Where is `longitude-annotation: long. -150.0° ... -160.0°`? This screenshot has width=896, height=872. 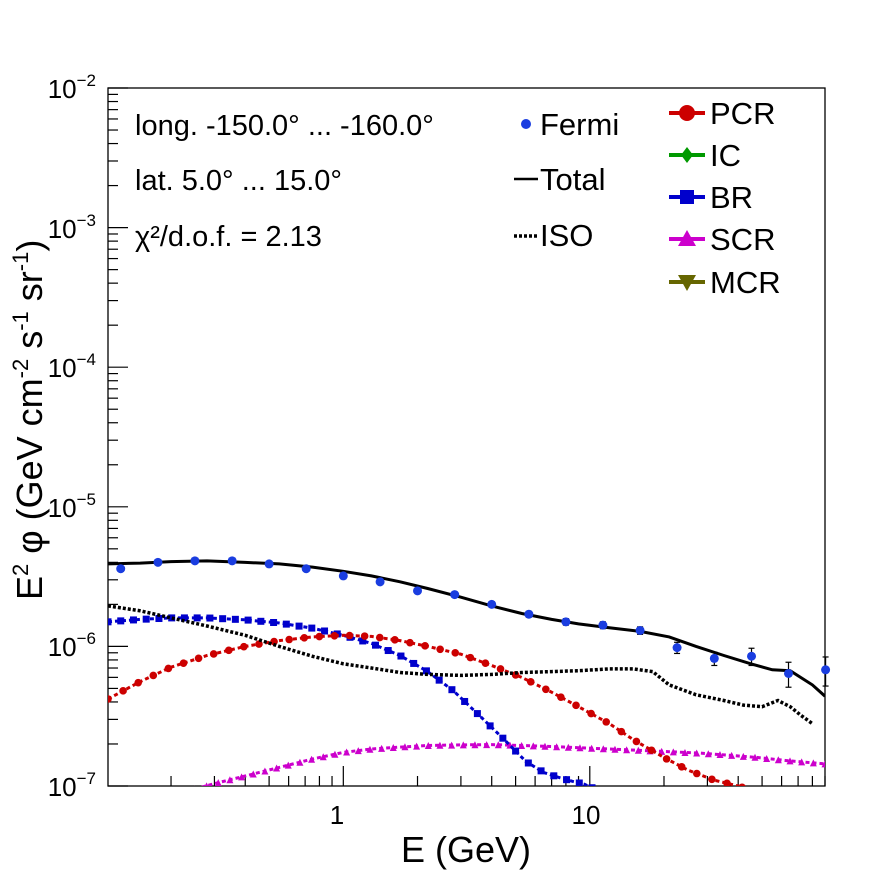 longitude-annotation: long. -150.0° ... -160.0° is located at coordinates (284, 126).